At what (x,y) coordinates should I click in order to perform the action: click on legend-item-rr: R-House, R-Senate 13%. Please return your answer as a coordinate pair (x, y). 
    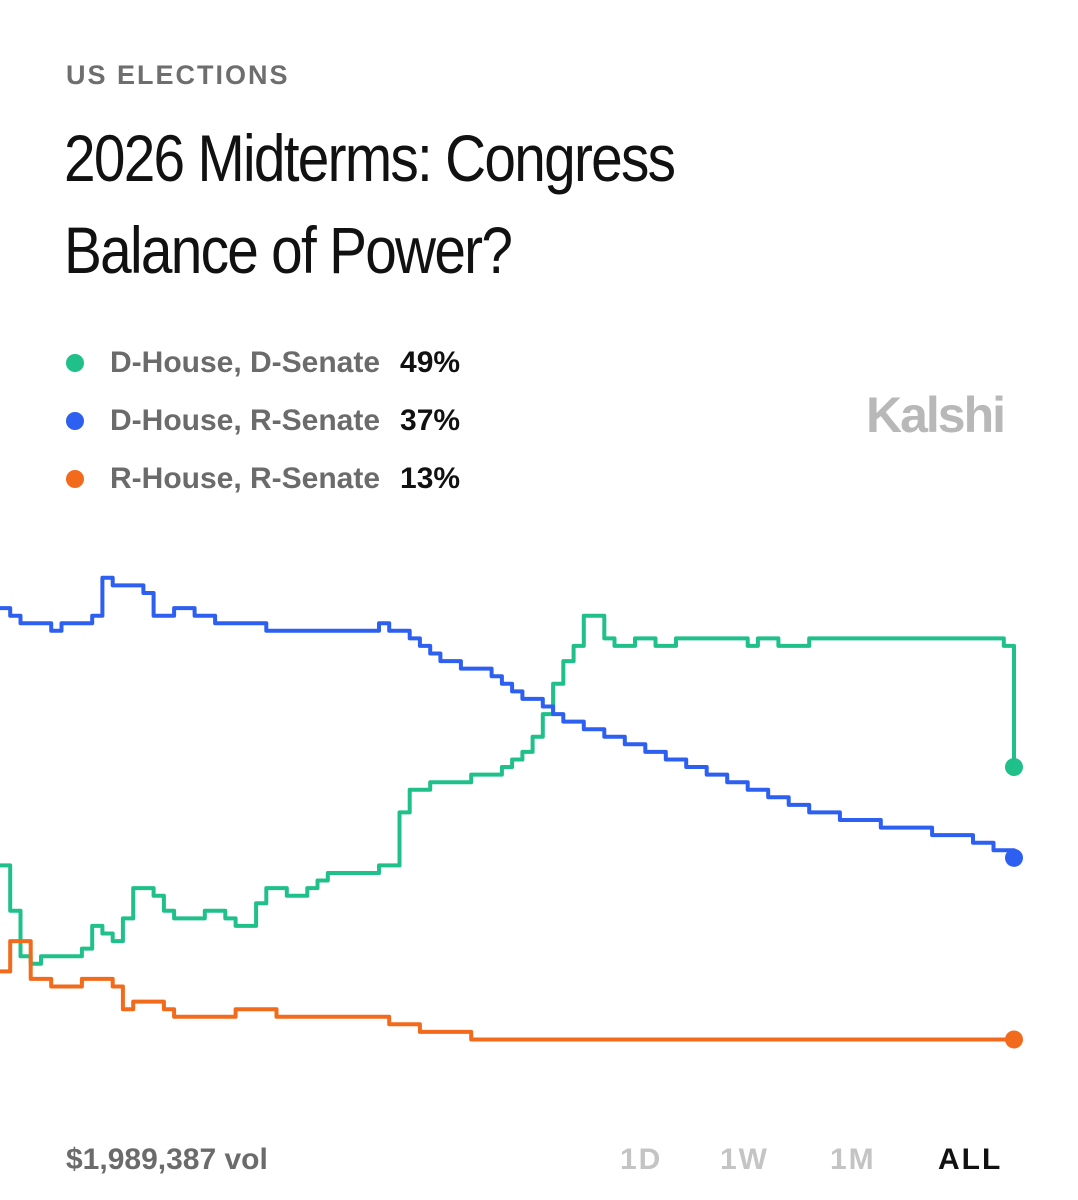
    Looking at the image, I should click on (263, 479).